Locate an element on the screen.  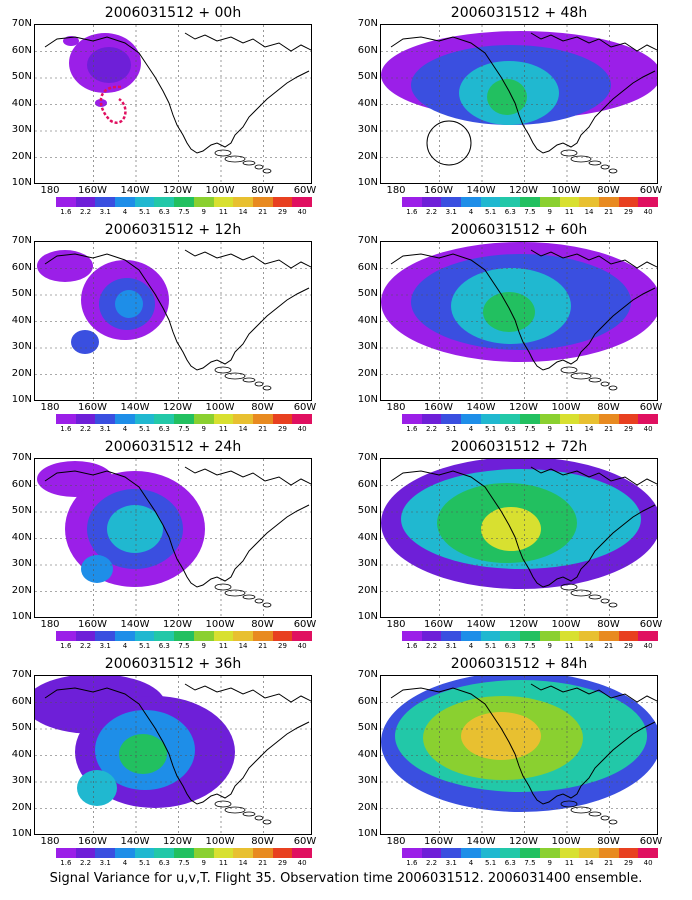
longitude-label: 180 is located at coordinates (50, 624).